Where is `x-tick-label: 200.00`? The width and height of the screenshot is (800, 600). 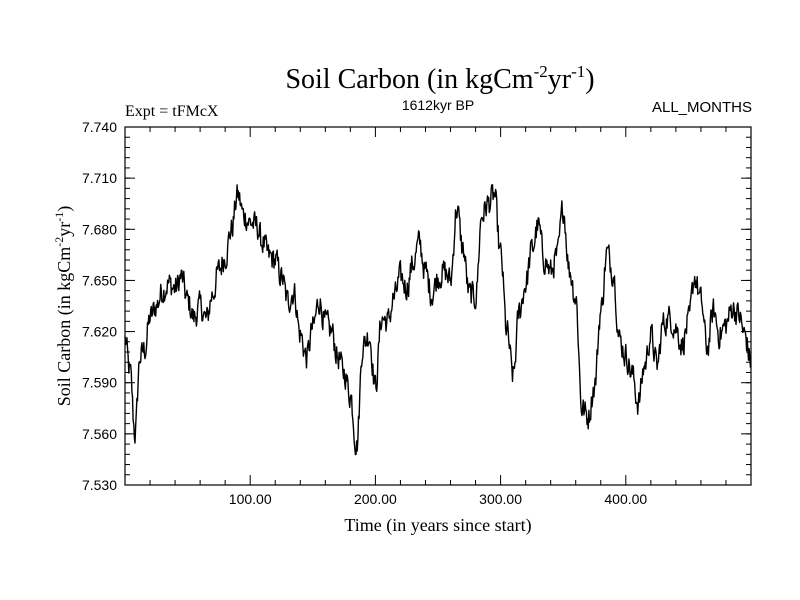
x-tick-label: 200.00 is located at coordinates (375, 499).